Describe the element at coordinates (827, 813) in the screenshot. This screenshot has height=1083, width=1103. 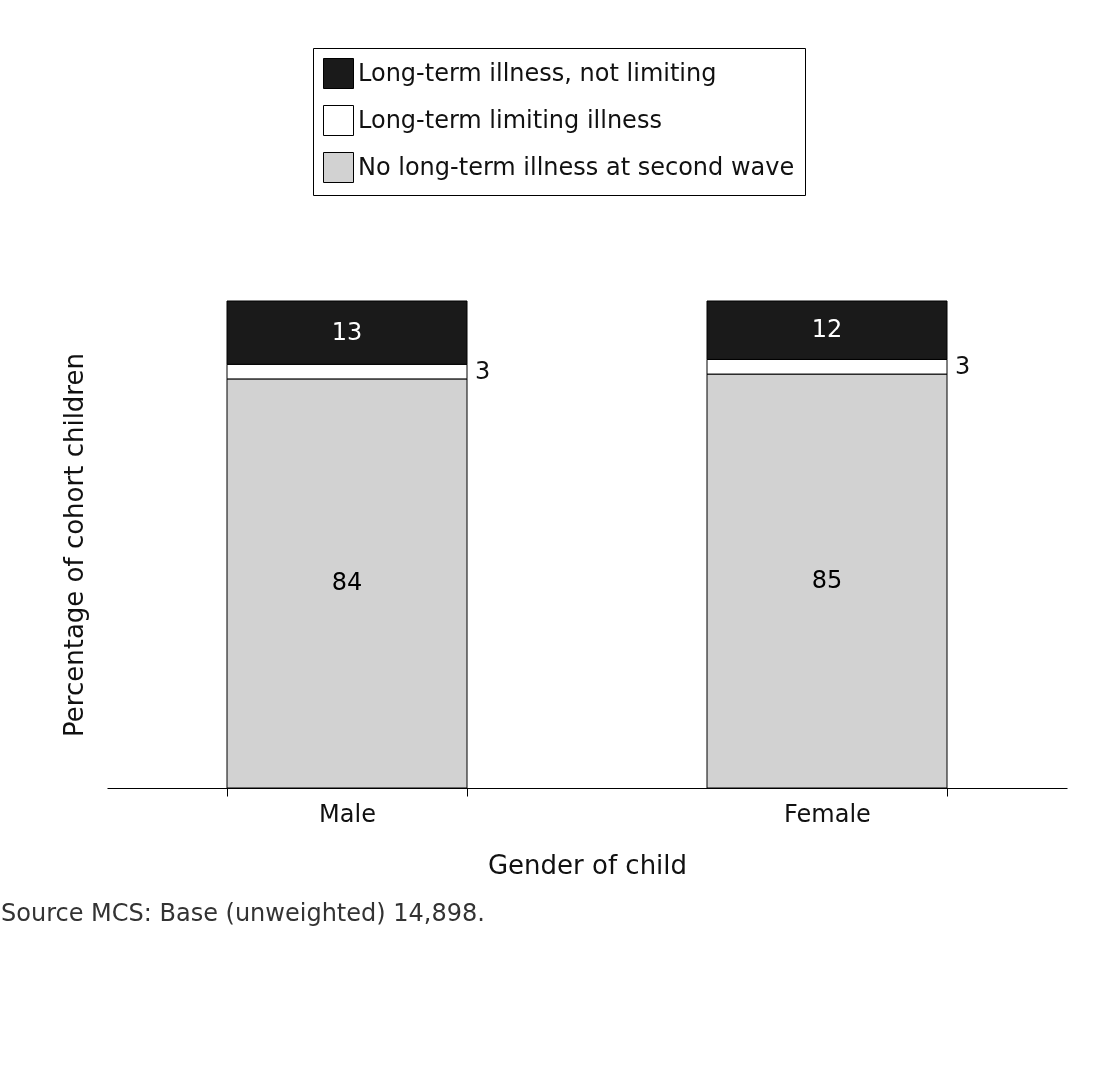
I see `x-tick-label: Female` at that location.